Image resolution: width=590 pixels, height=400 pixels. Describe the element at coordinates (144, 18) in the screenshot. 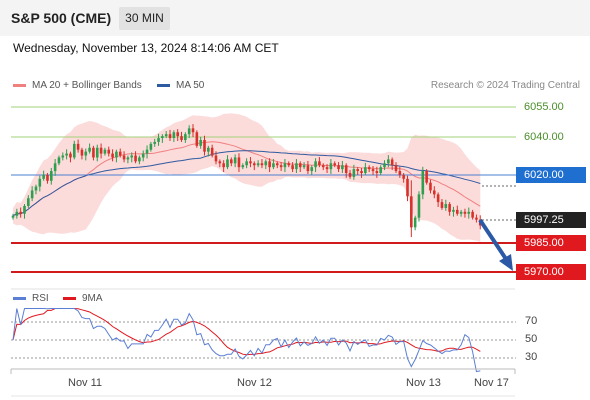

I see `interval-button: 30 MIN` at that location.